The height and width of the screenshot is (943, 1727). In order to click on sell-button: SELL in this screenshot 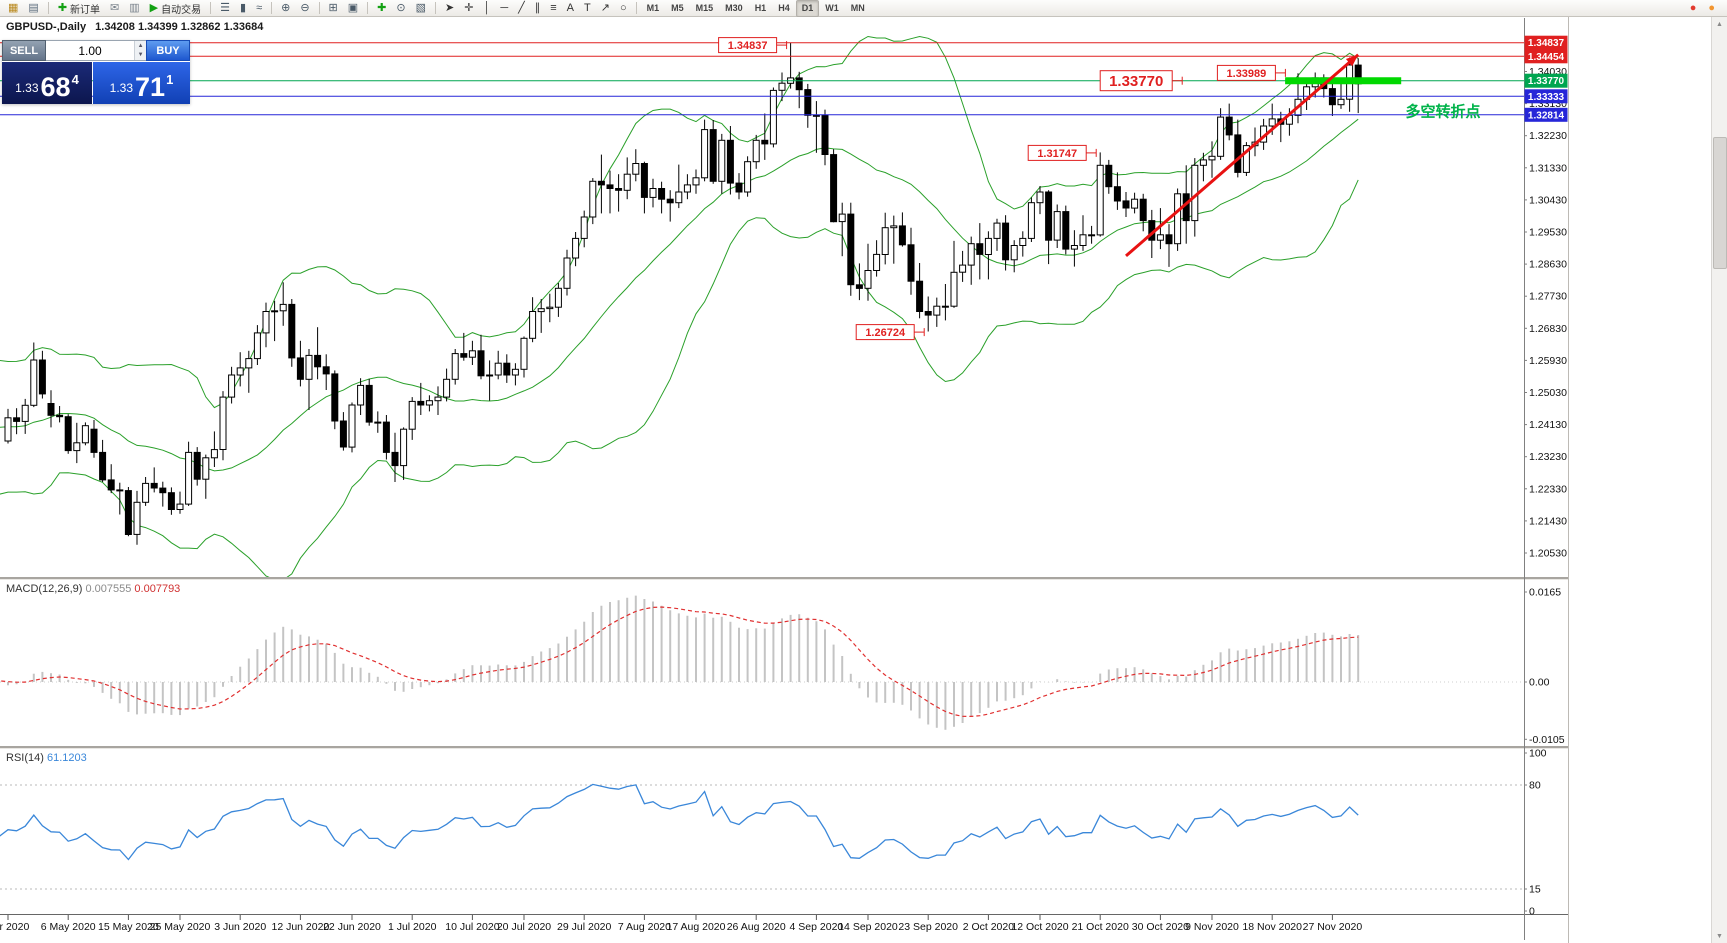, I will do `click(24, 50)`.